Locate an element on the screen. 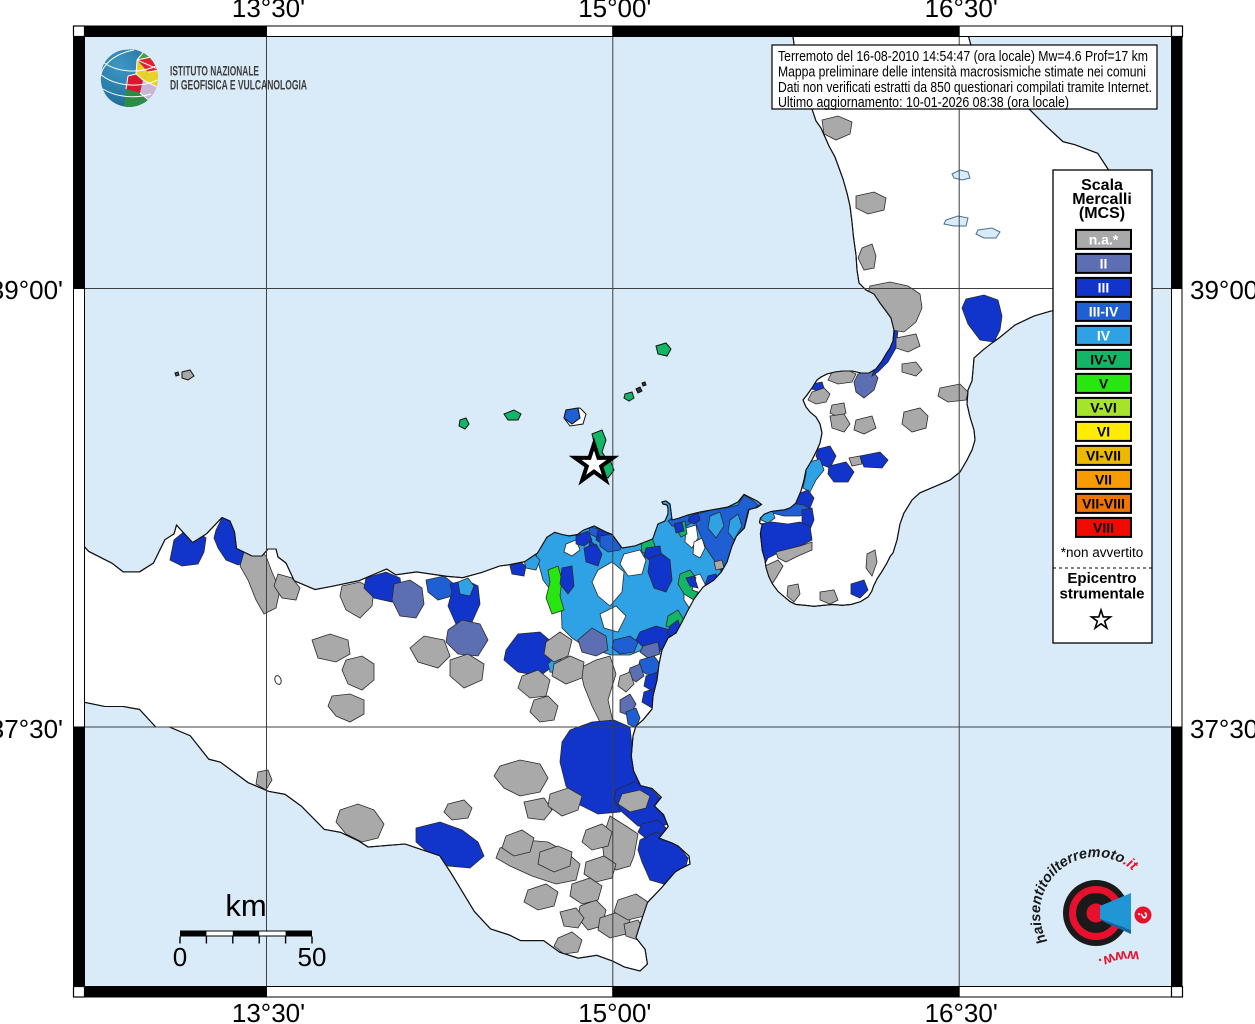 The image size is (1255, 1024). svg-text: (MCS) is located at coordinates (1102, 213).